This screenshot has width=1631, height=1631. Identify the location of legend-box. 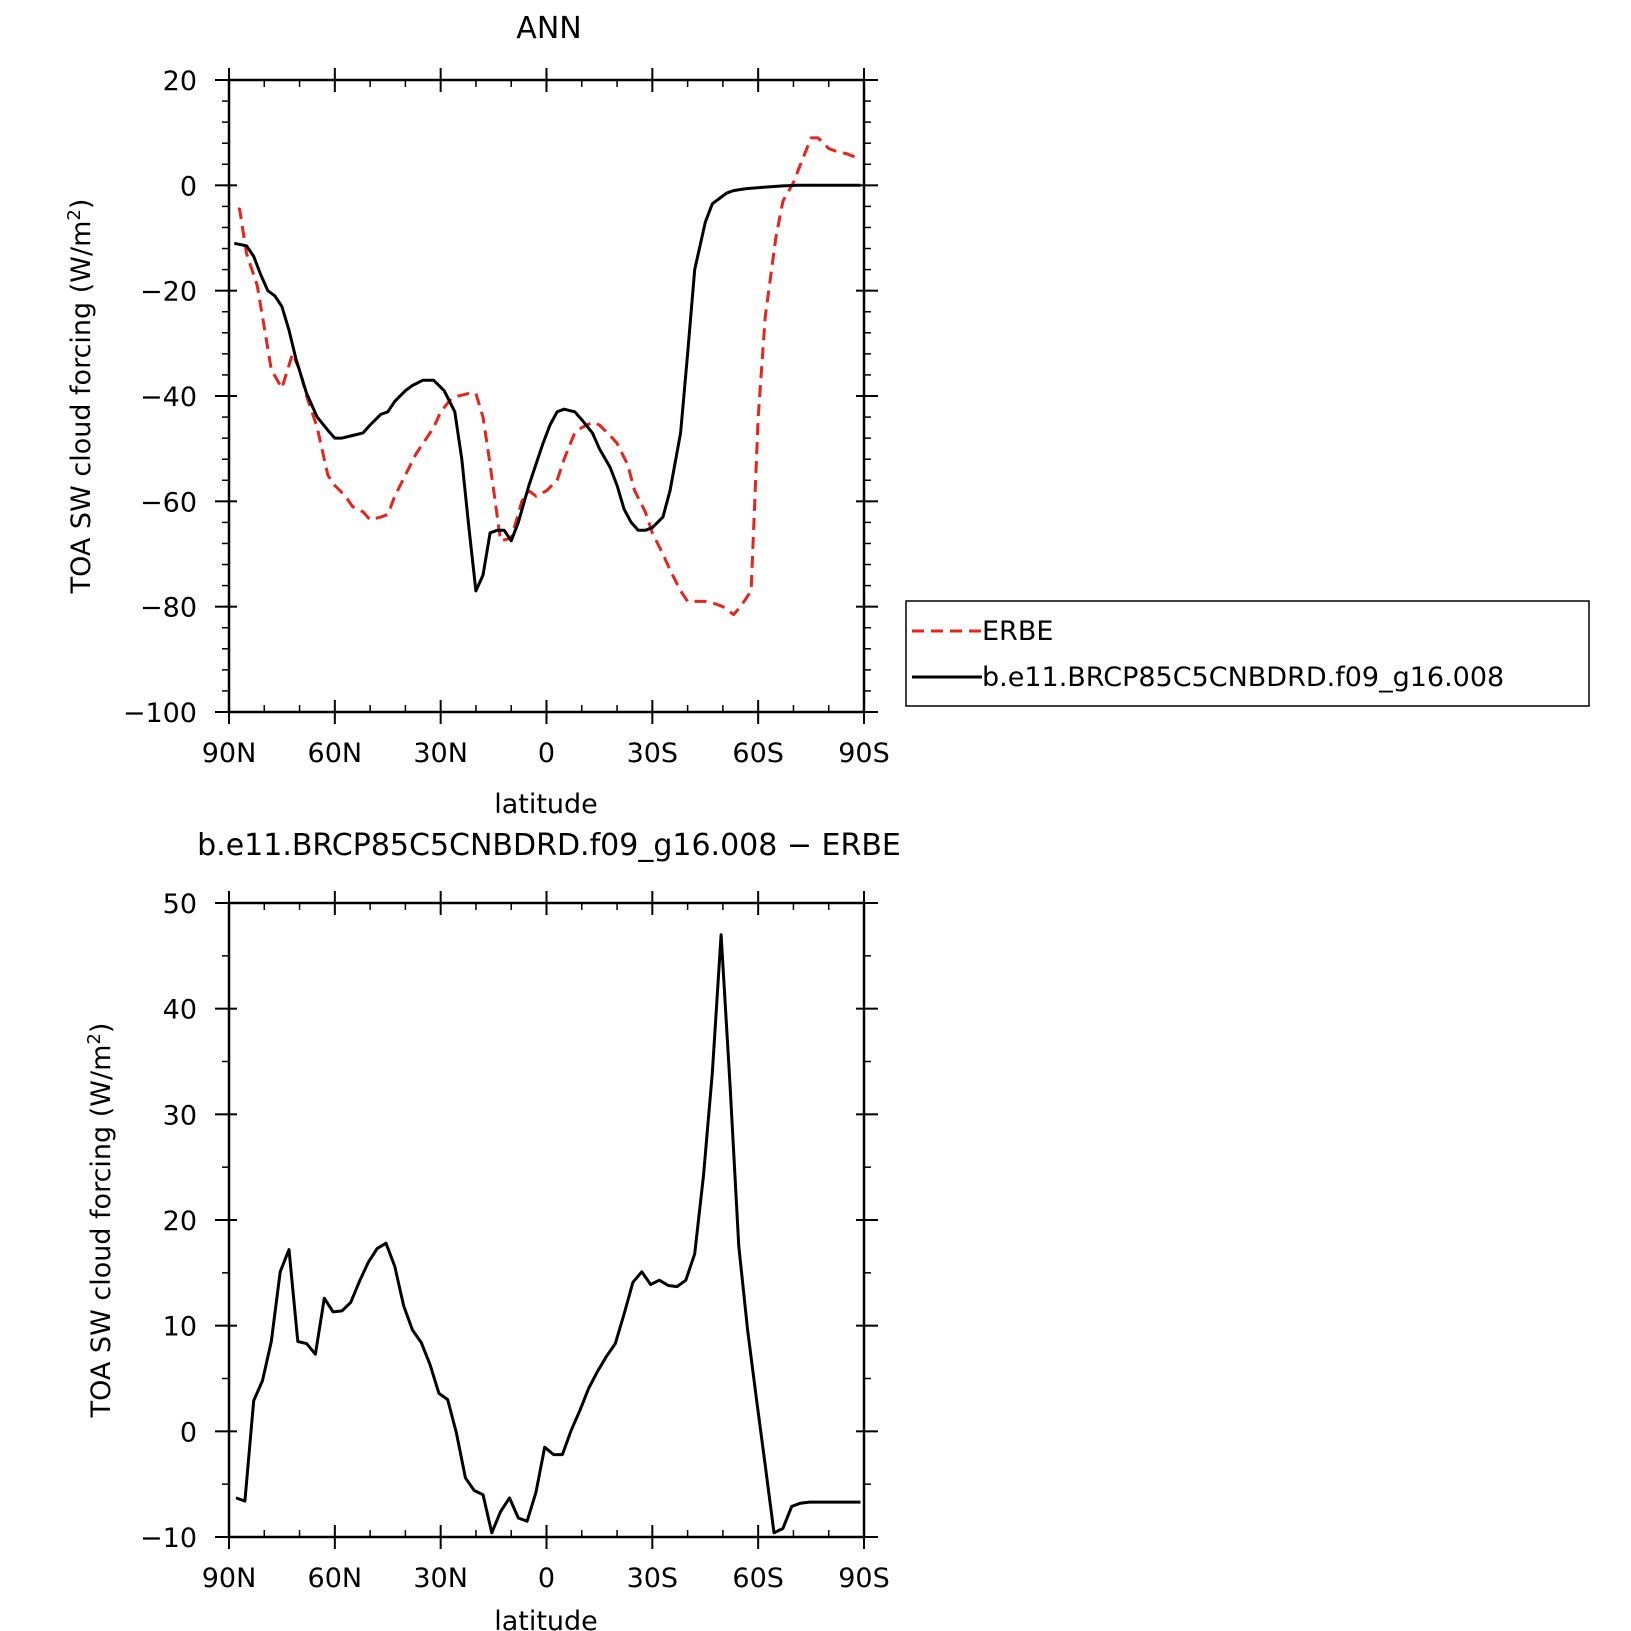
(1247, 653).